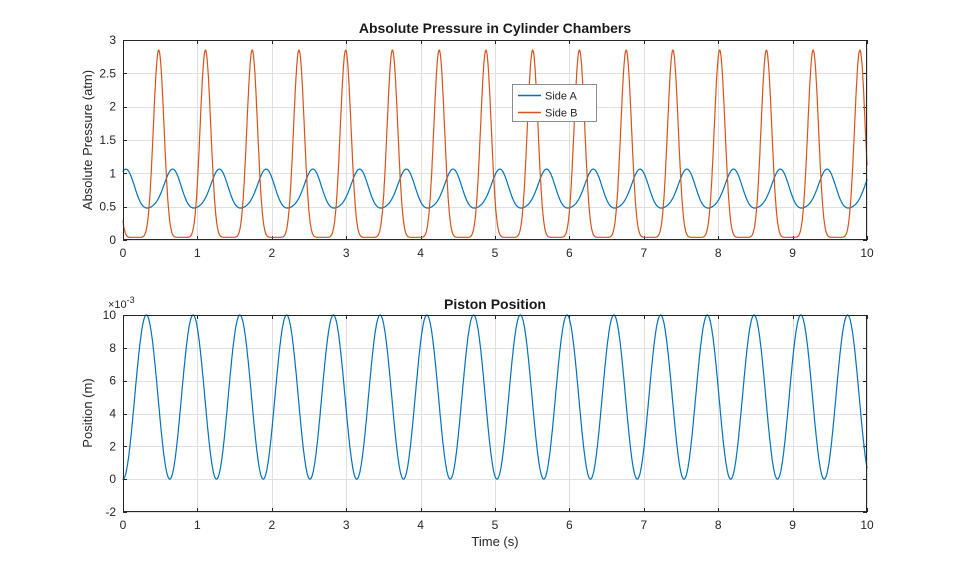 This screenshot has width=959, height=577. What do you see at coordinates (87, 412) in the screenshot?
I see `position-y-axis-label: Position (m)` at bounding box center [87, 412].